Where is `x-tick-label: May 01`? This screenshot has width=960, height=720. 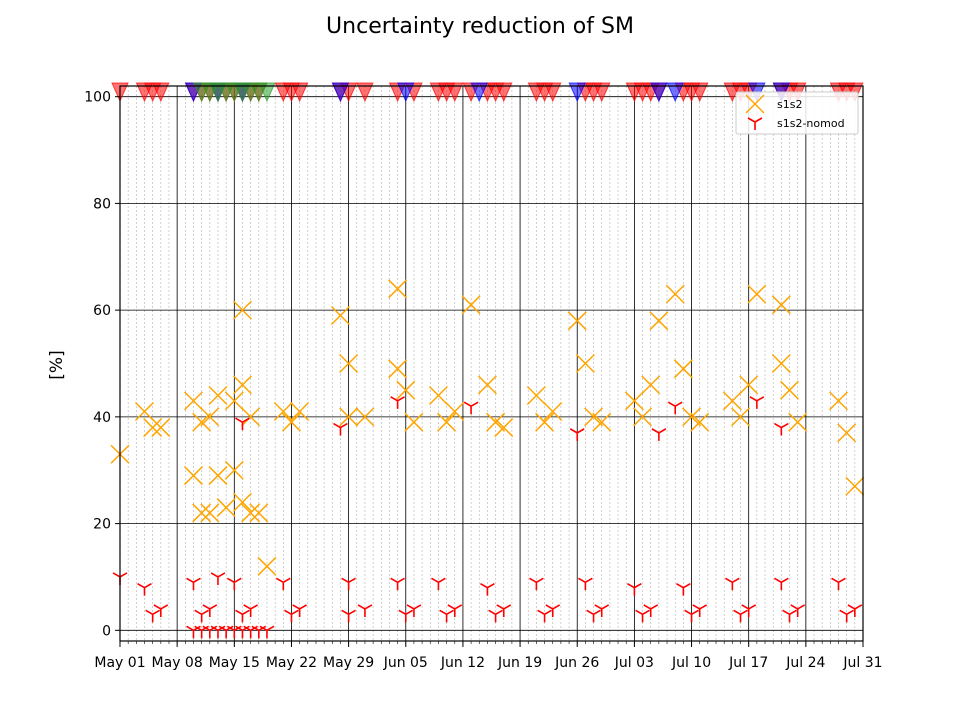
x-tick-label: May 01 is located at coordinates (119, 663).